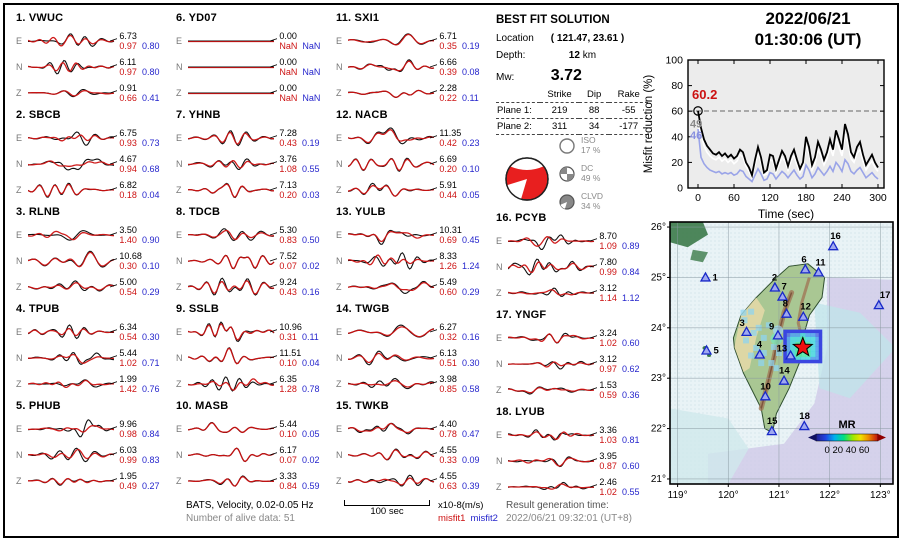  I want to click on channel-row: Z 6.35 1.28 0.78, so click(255, 384).